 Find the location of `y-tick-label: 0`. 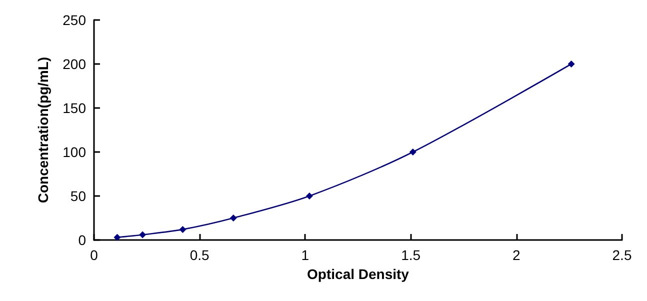

y-tick-label: 0 is located at coordinates (82, 240).